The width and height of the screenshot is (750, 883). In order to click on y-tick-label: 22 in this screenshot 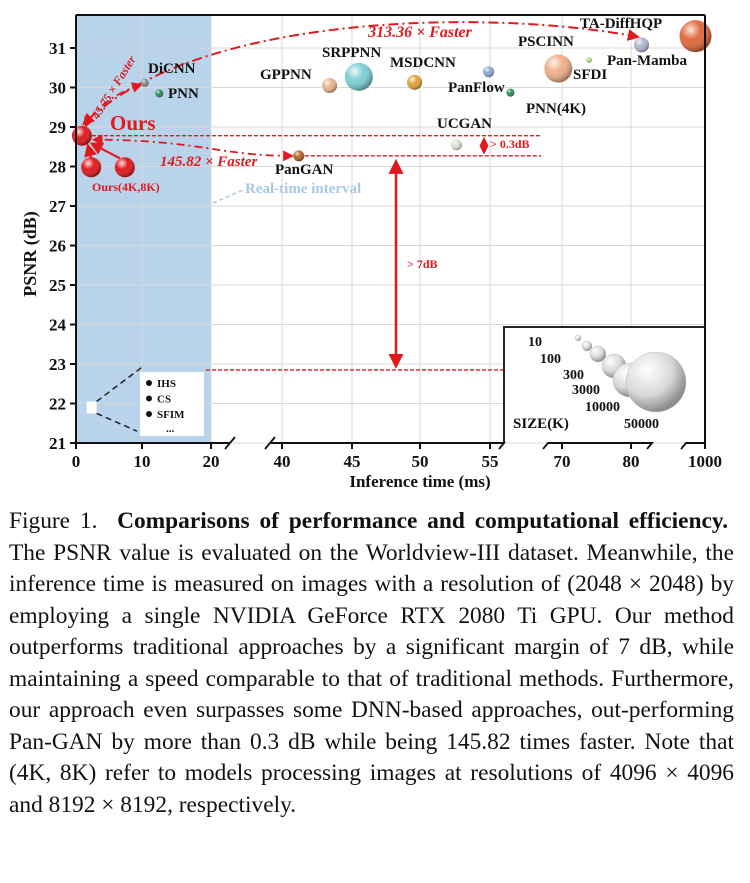, I will do `click(57, 404)`.